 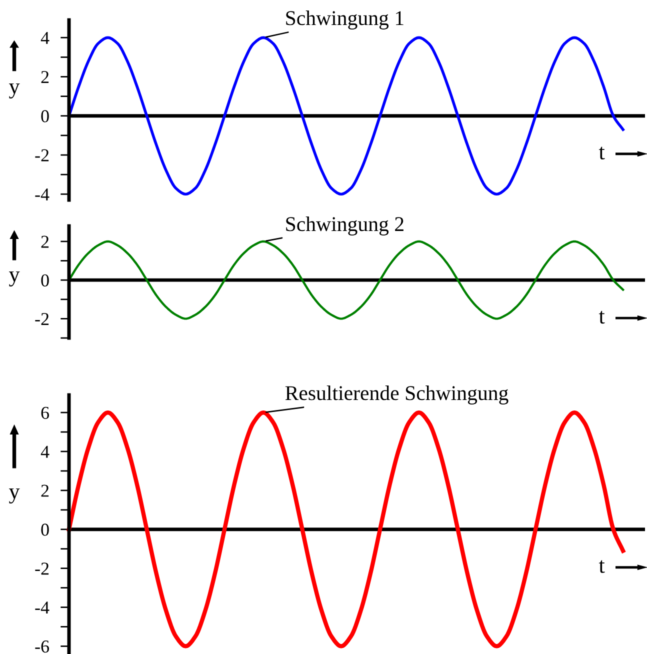 I want to click on annotation: Resultierende Schwingung, so click(x=396, y=395).